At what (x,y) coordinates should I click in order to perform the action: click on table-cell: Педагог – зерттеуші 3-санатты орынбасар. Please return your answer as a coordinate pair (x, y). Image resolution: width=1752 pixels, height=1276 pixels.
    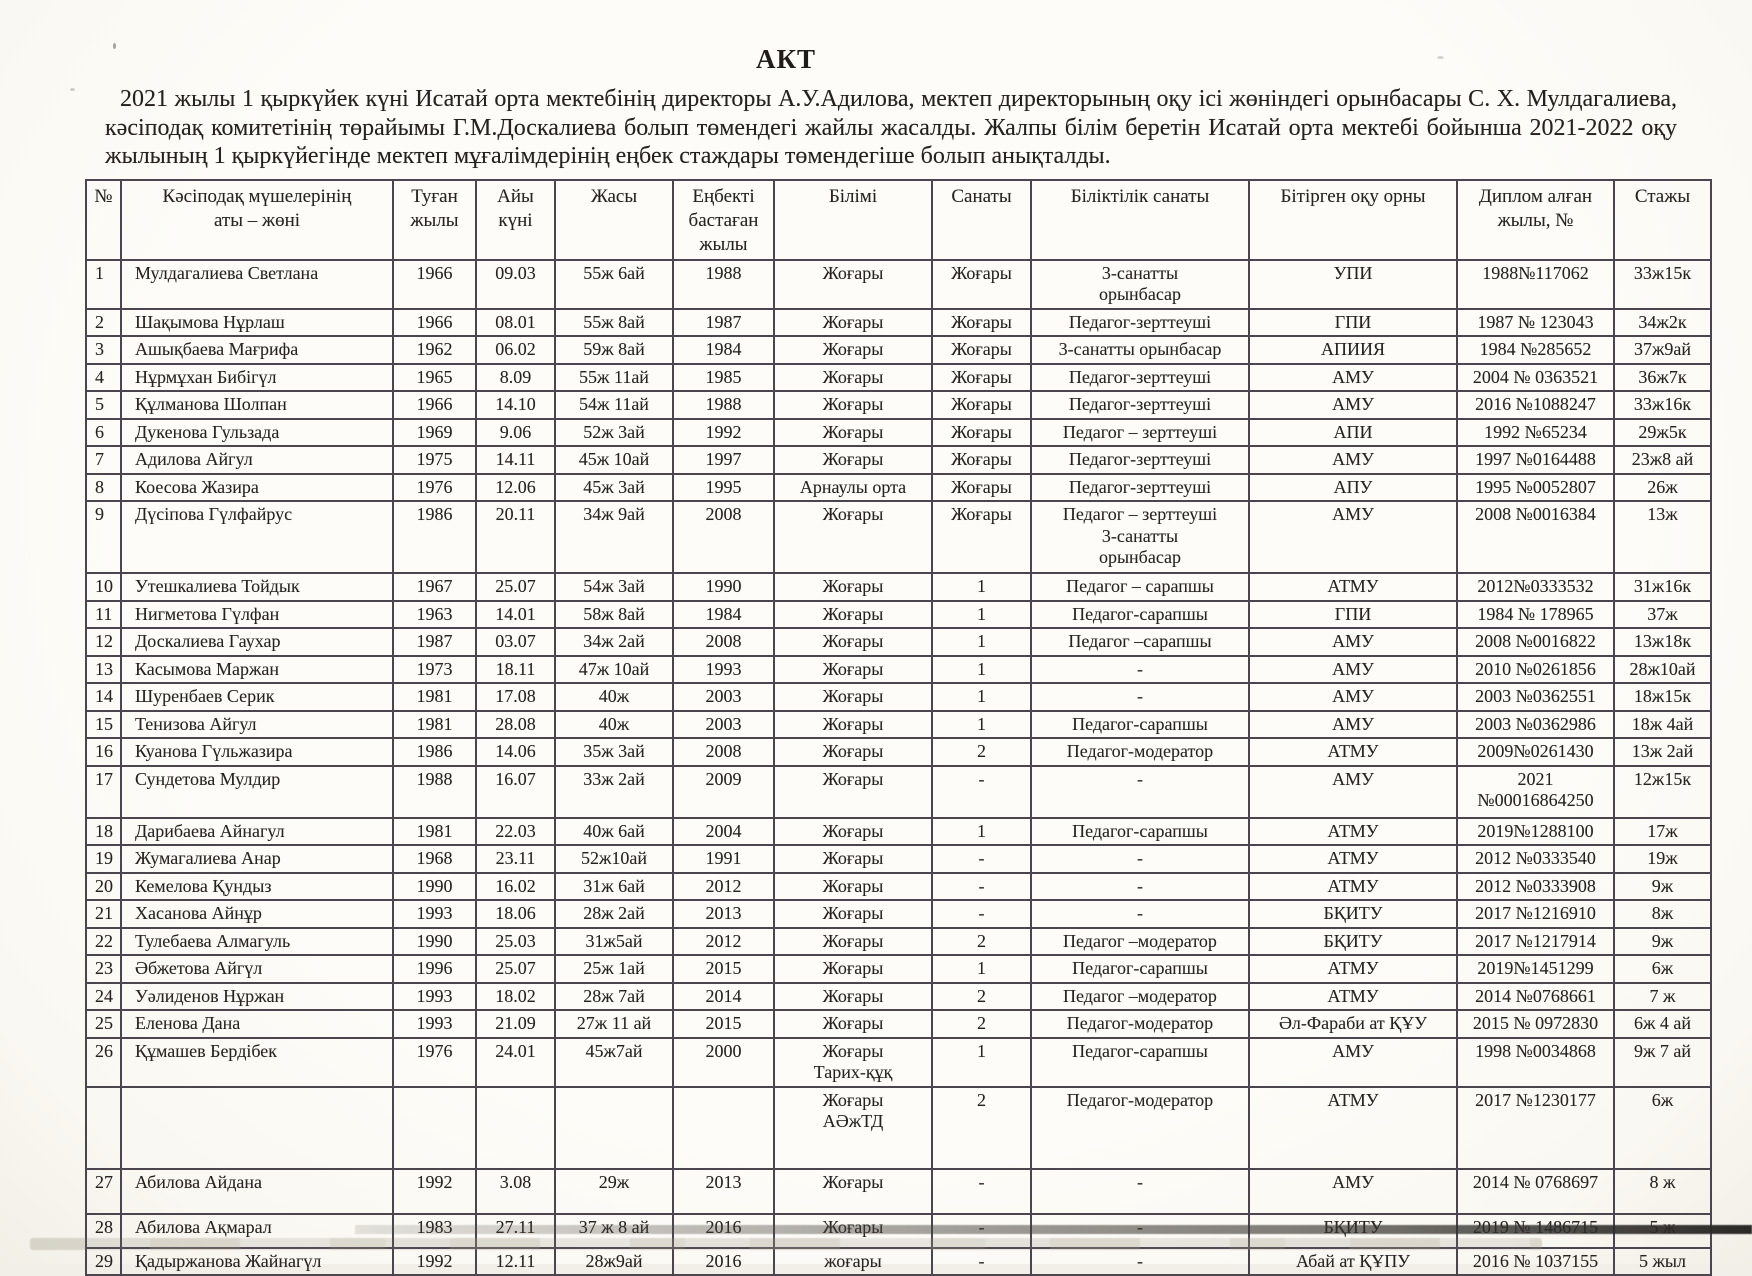
    Looking at the image, I should click on (1140, 537).